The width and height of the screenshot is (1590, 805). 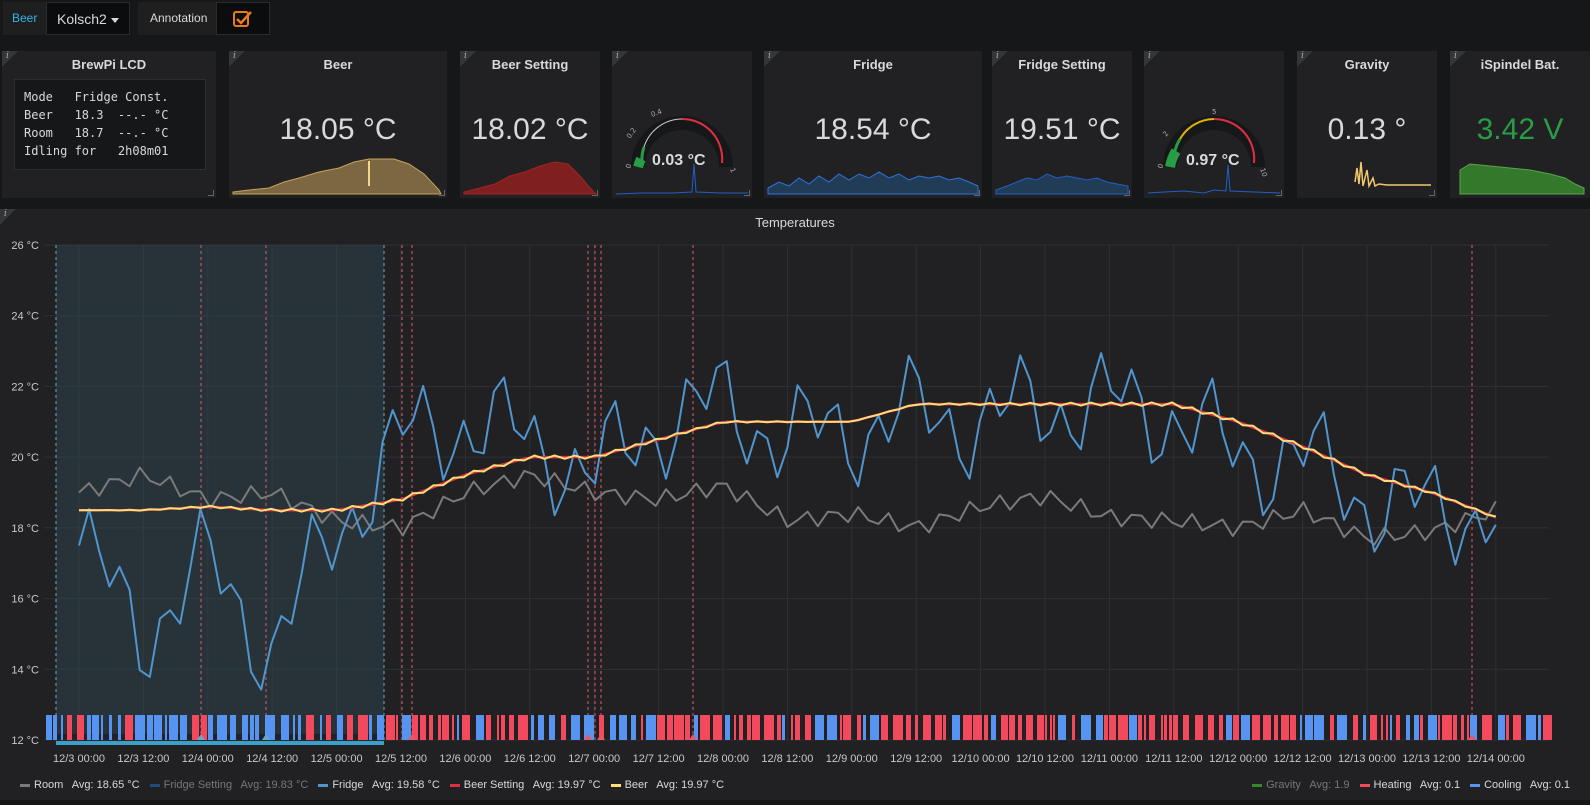 What do you see at coordinates (338, 129) in the screenshot?
I see `beer-value: 18.05 °C` at bounding box center [338, 129].